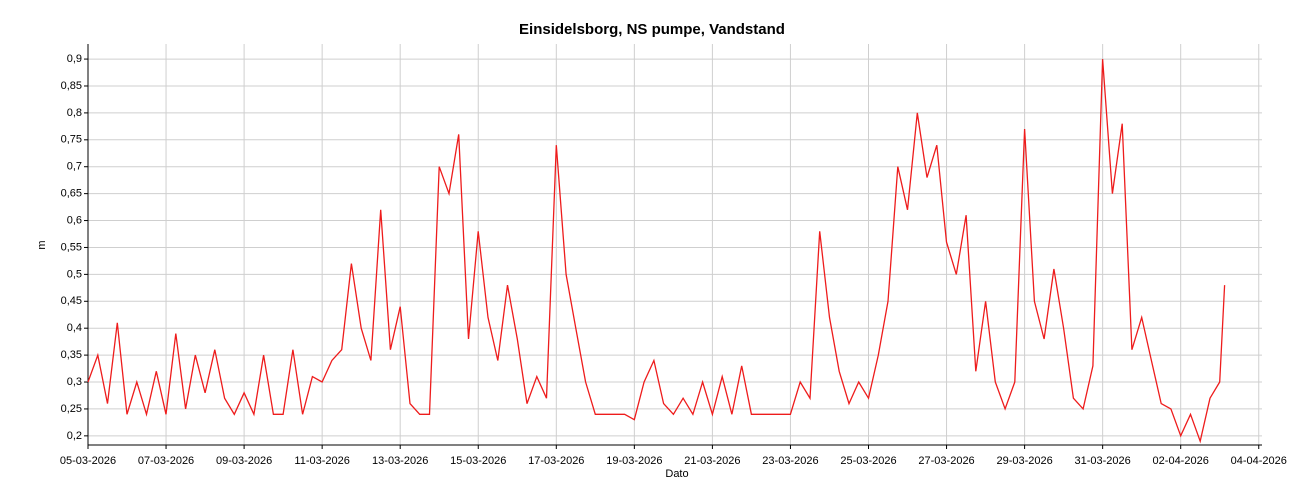  Describe the element at coordinates (1181, 461) in the screenshot. I see `x-tick-label: 02-04-2026` at that location.